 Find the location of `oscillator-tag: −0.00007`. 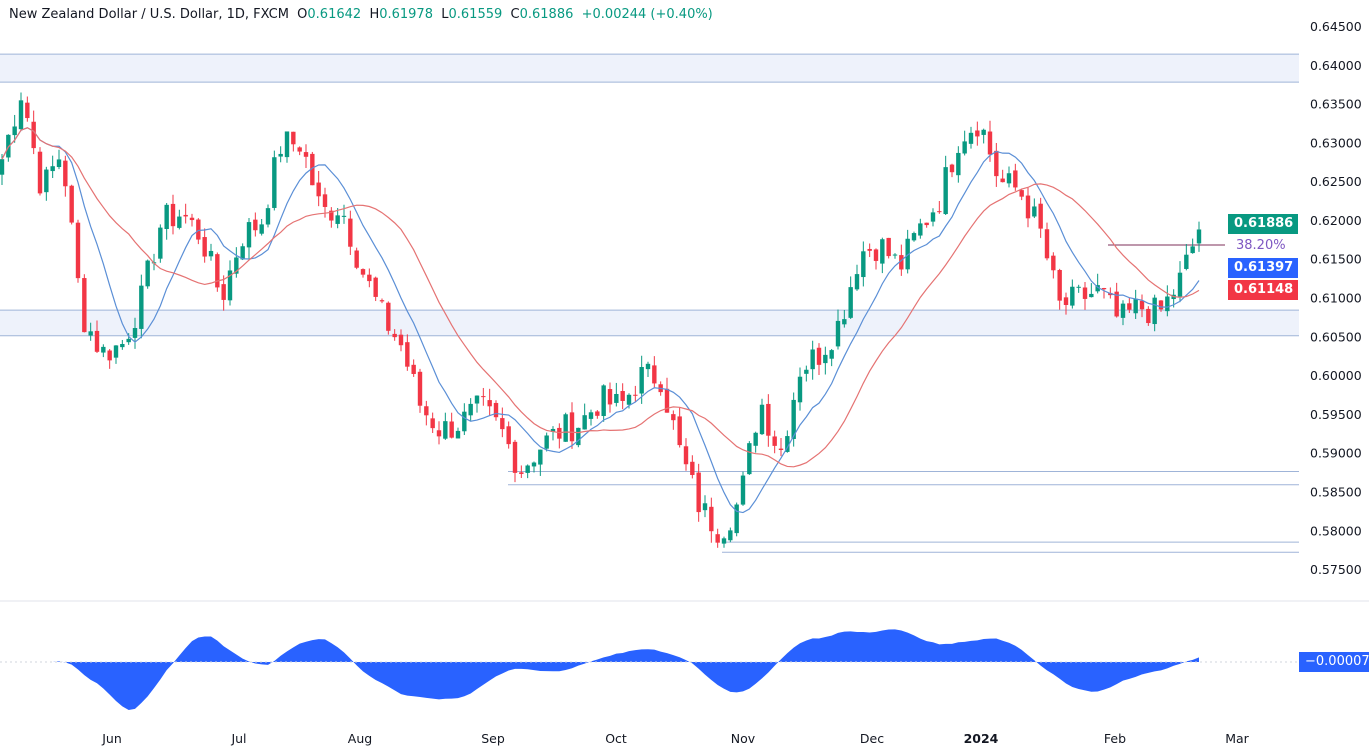

oscillator-tag: −0.00007 is located at coordinates (1334, 662).